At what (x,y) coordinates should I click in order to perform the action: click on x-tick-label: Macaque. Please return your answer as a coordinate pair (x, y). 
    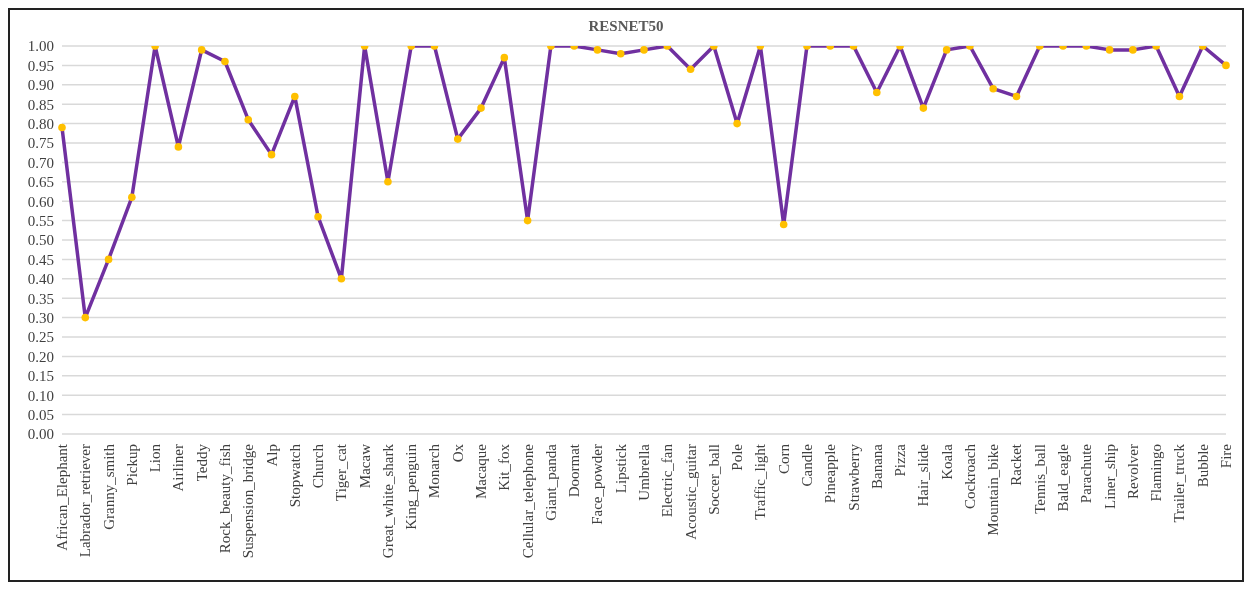
    Looking at the image, I should click on (481, 471).